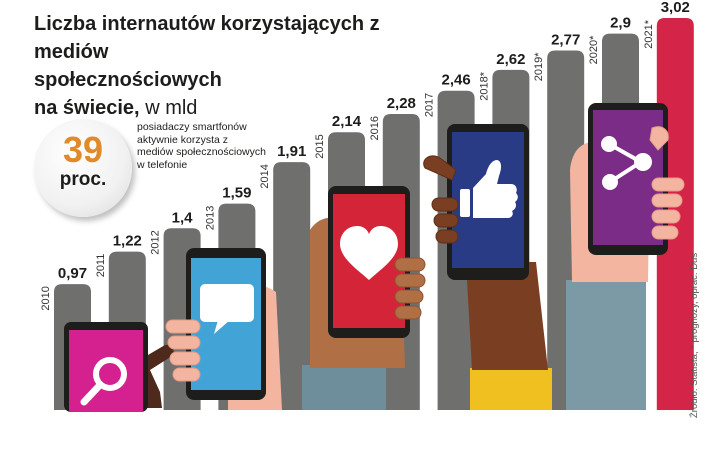 The height and width of the screenshot is (462, 720). Describe the element at coordinates (83, 149) in the screenshot. I see `badge-value: 39` at that location.